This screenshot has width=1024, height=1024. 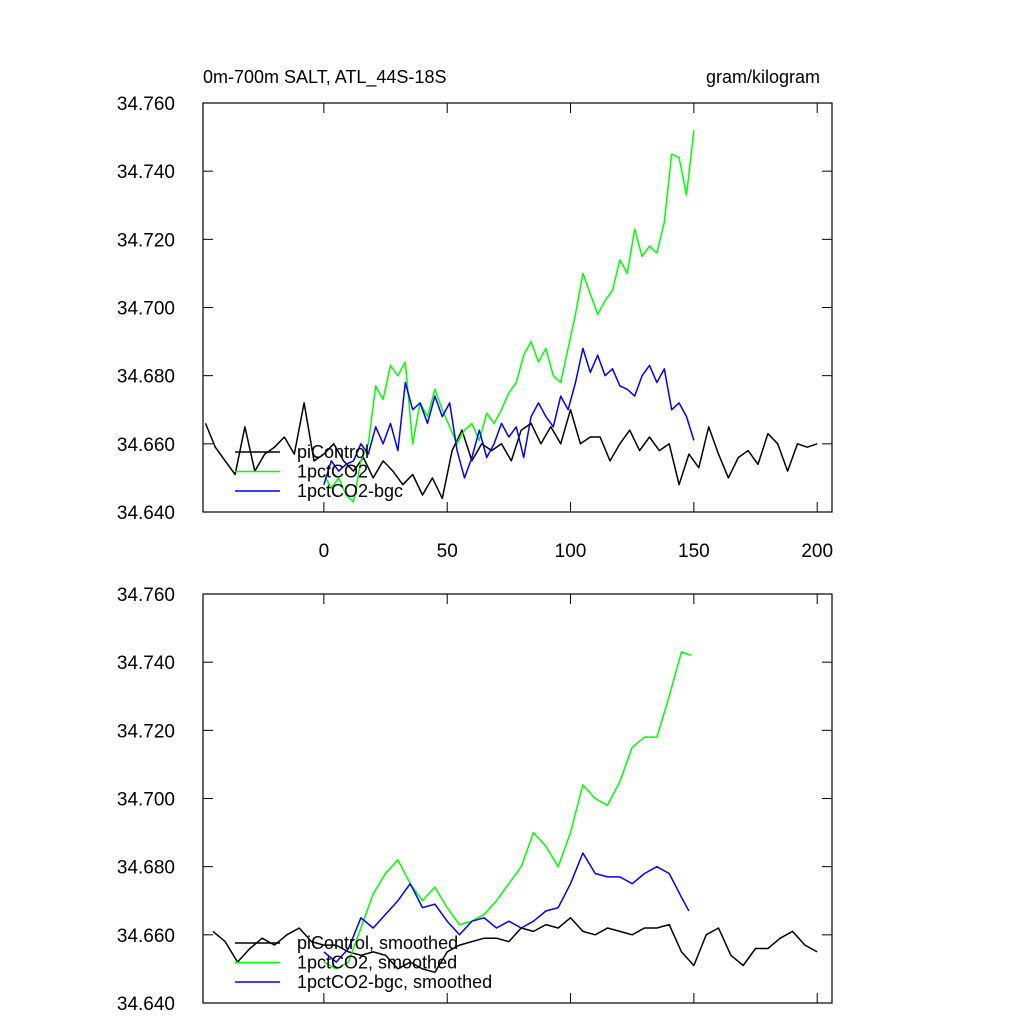 I want to click on legend-label: 1pctCO2, smoothed, so click(x=377, y=963).